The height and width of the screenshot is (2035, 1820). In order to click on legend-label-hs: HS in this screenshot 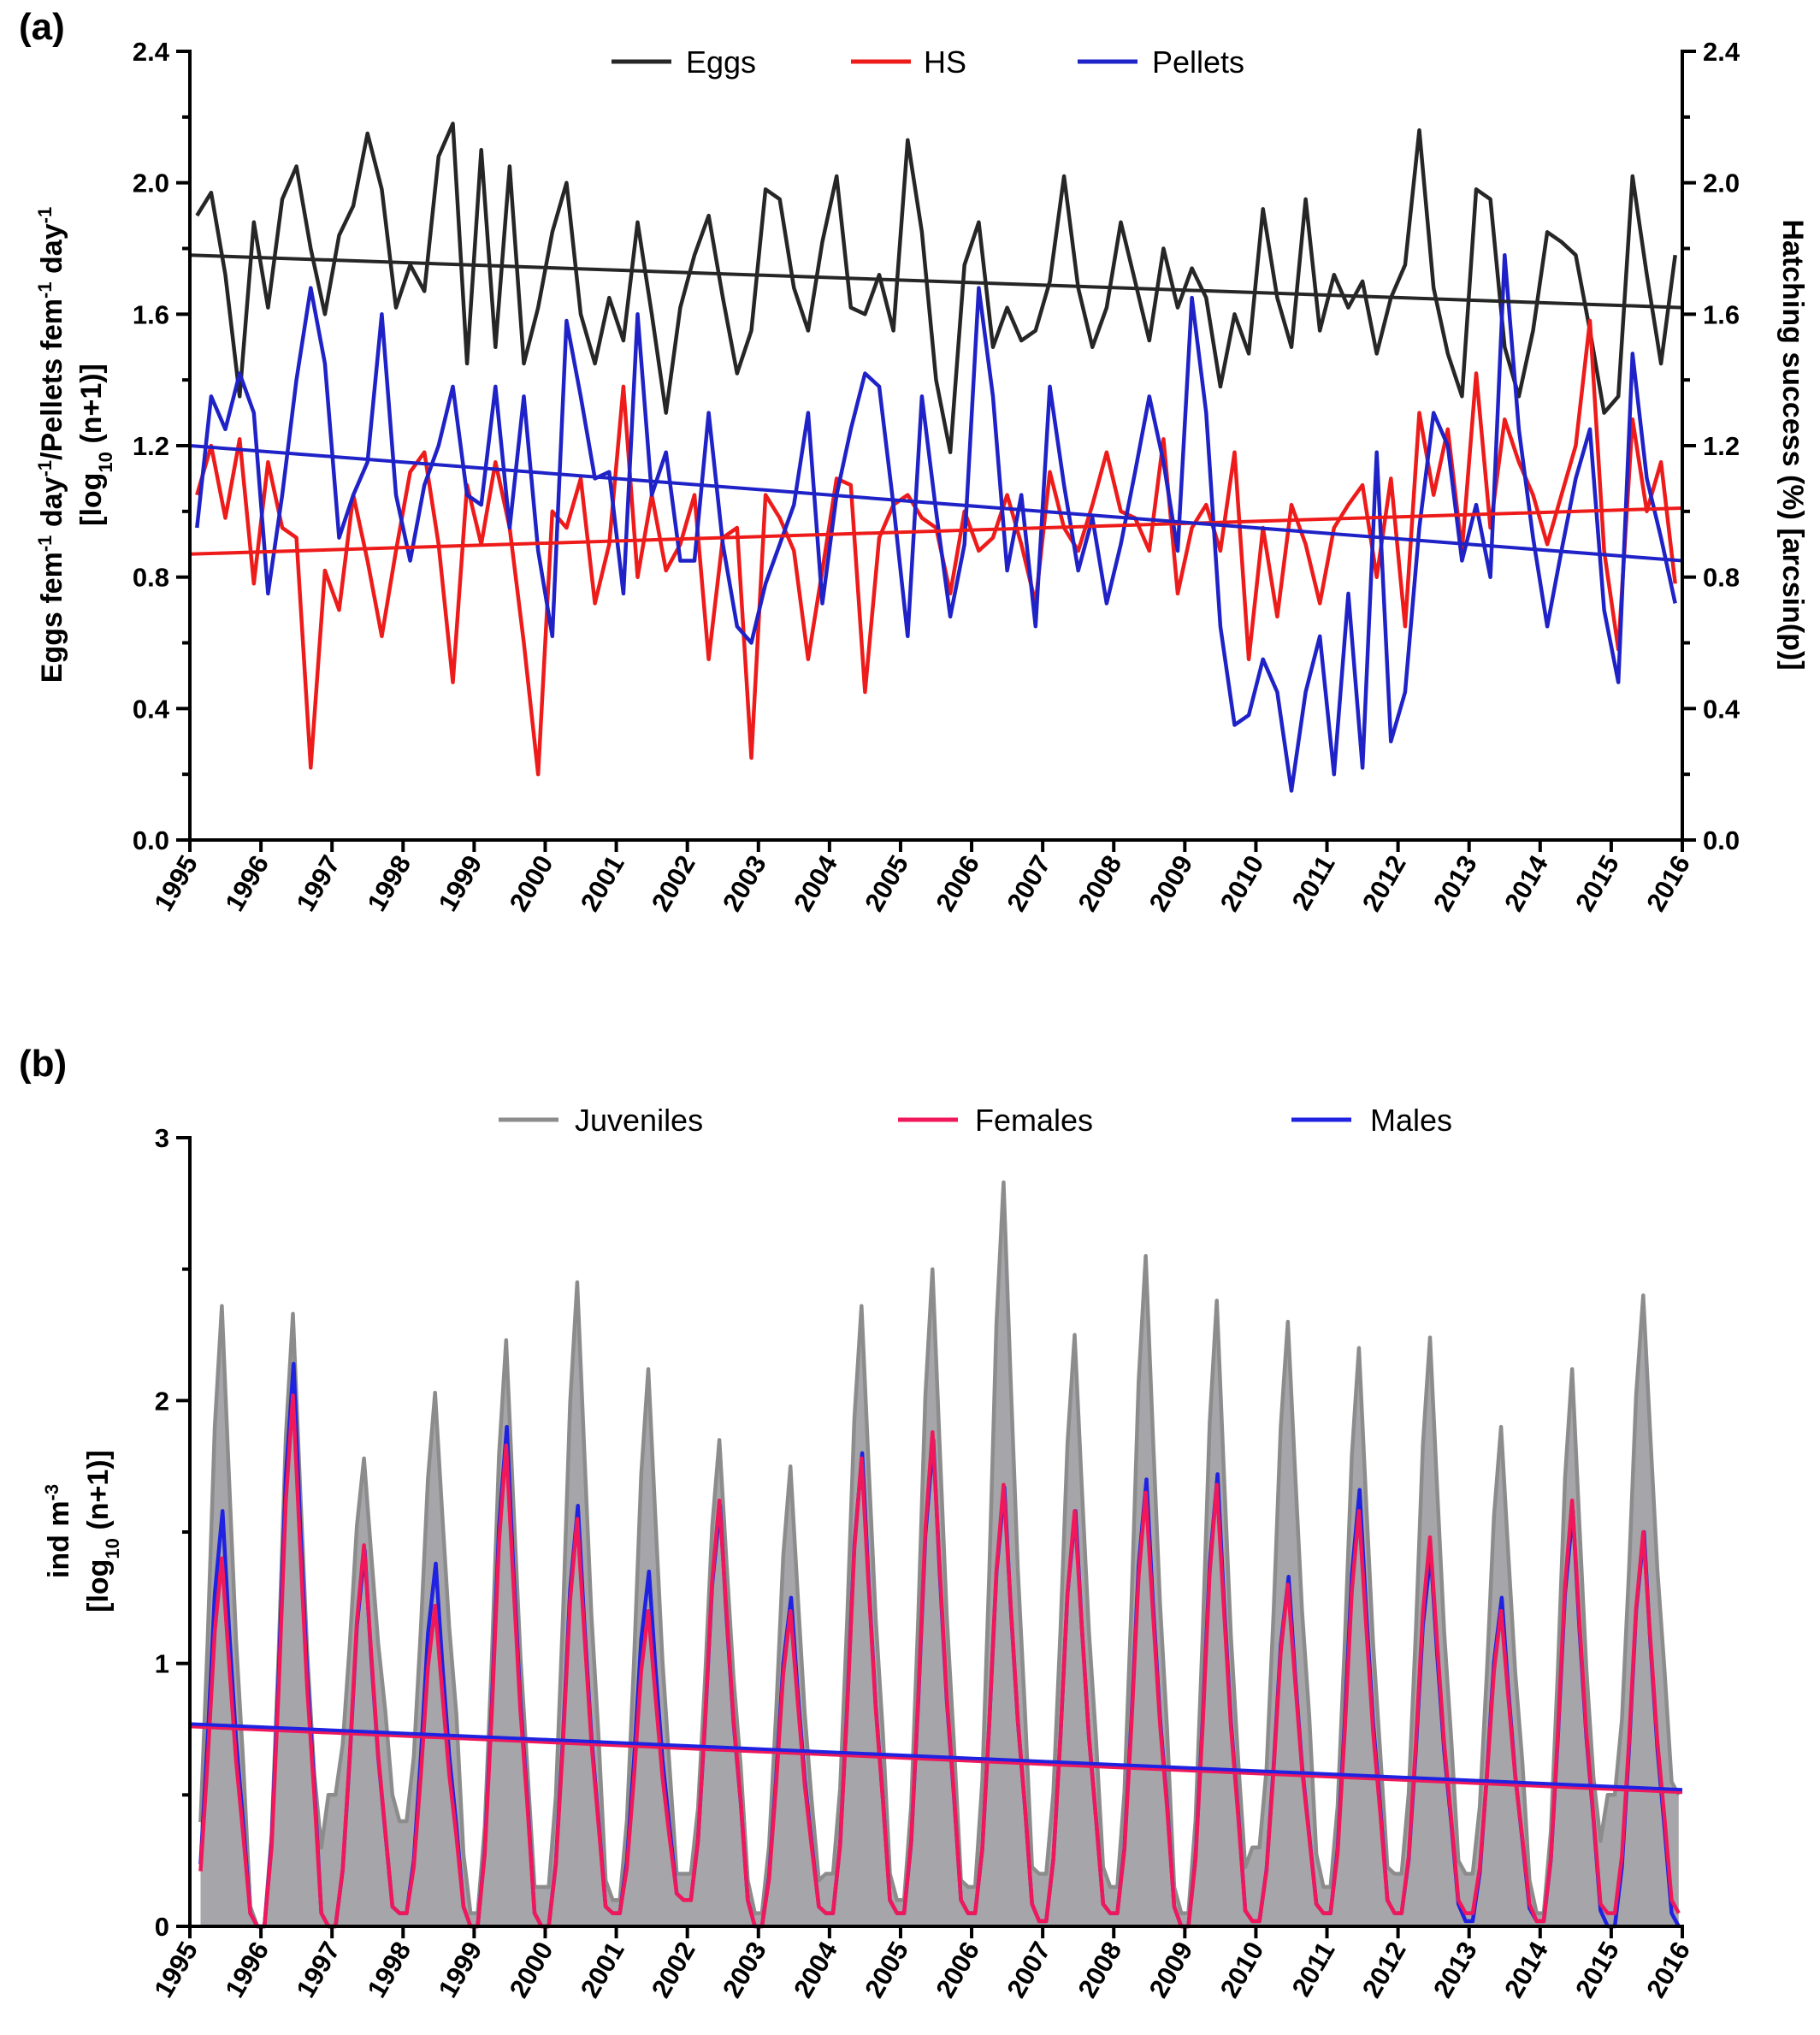, I will do `click(945, 62)`.